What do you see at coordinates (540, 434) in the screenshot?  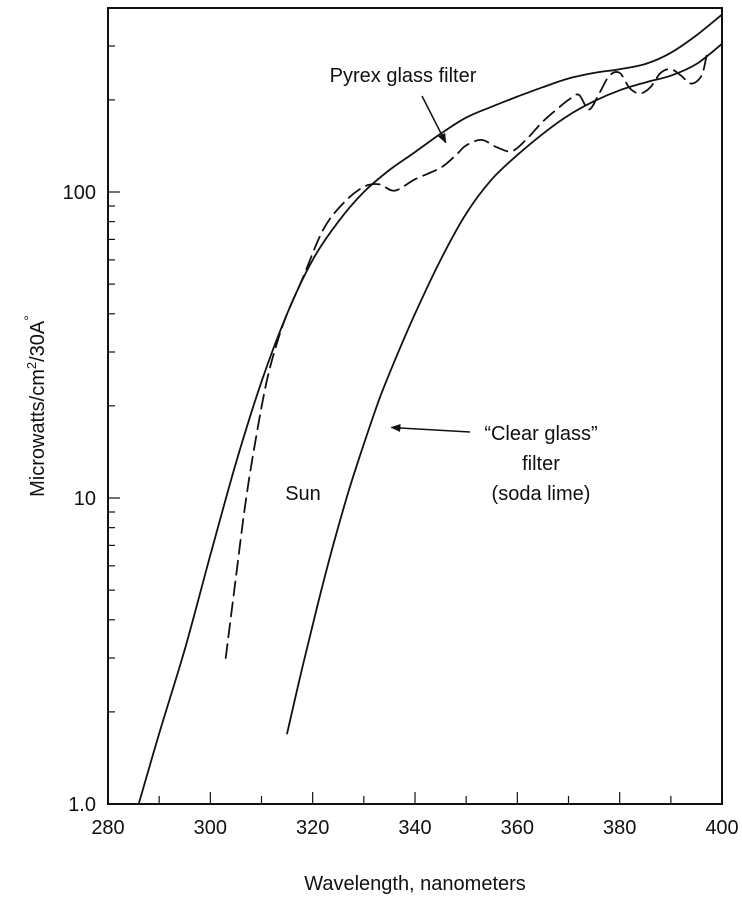 I see `annotation-clear-glass-line-1: “Clear glass”` at bounding box center [540, 434].